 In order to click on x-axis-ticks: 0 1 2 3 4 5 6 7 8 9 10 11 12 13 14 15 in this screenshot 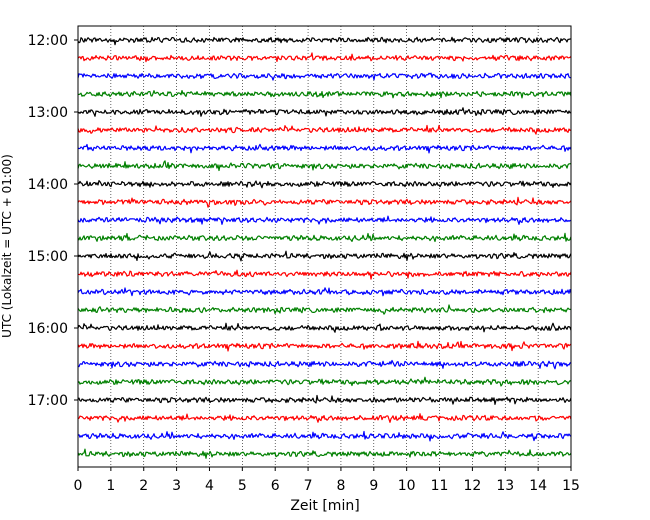, I will do `click(327, 480)`.